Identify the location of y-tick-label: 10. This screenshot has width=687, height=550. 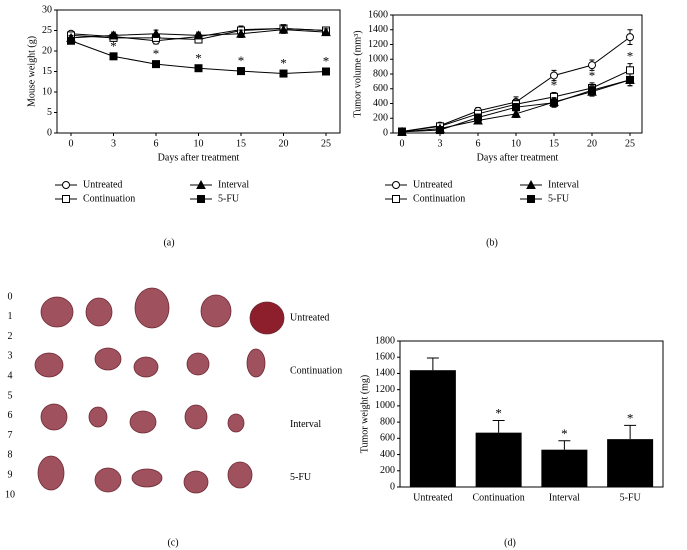
(47, 91).